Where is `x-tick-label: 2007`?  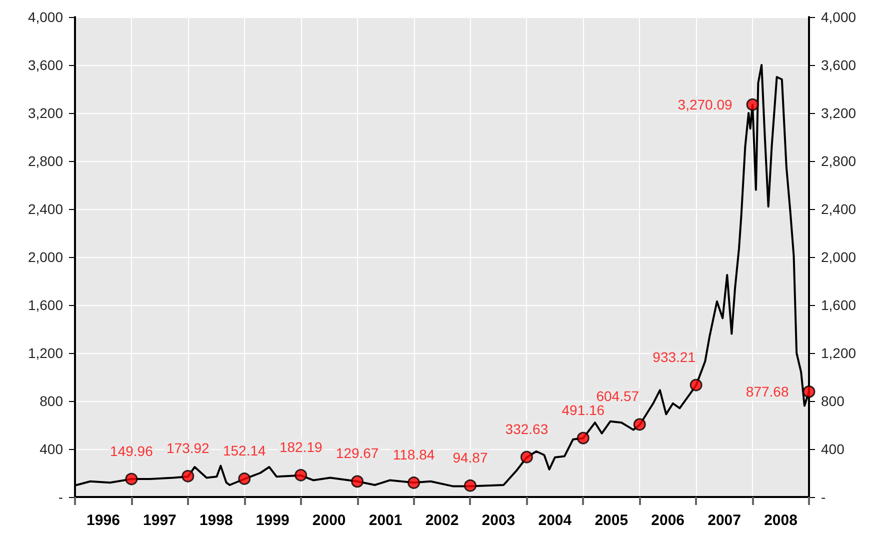
x-tick-label: 2007 is located at coordinates (724, 520).